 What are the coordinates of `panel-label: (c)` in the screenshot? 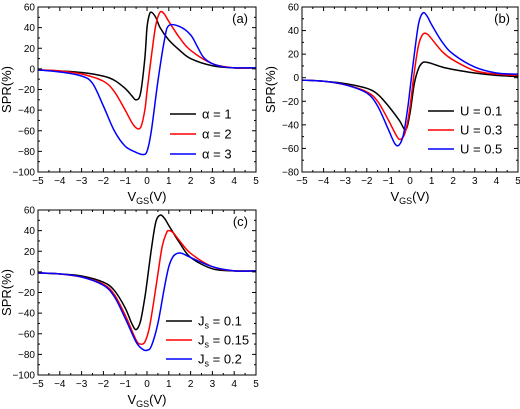 It's located at (240, 221).